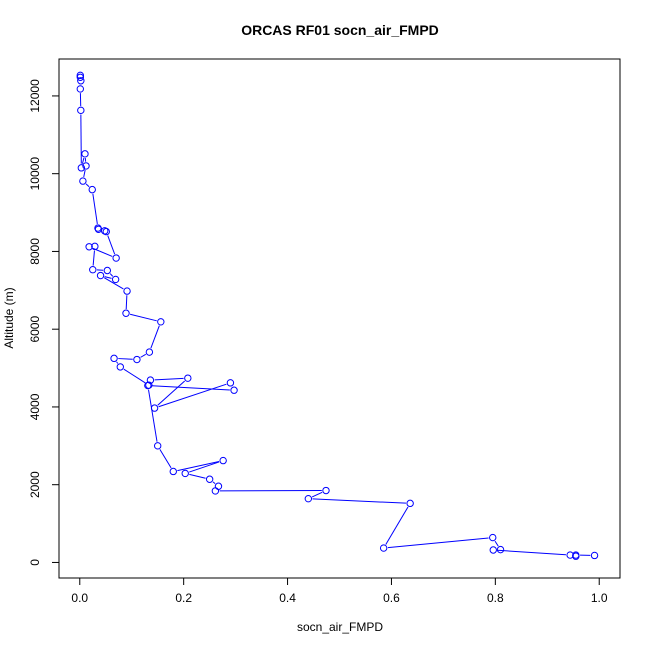 The height and width of the screenshot is (650, 650). What do you see at coordinates (391, 598) in the screenshot?
I see `x-tick-label: 0.6` at bounding box center [391, 598].